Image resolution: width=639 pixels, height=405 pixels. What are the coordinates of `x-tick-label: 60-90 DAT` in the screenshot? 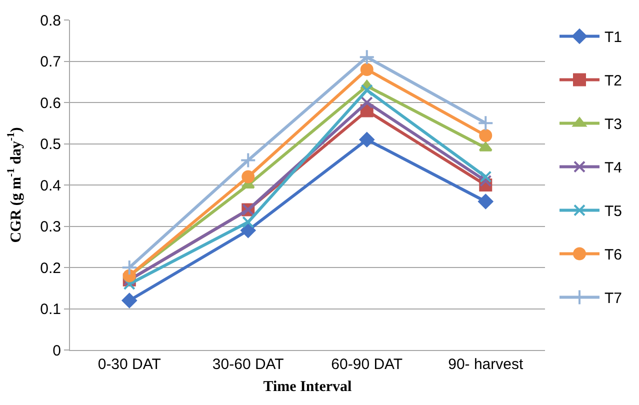 It's located at (367, 364).